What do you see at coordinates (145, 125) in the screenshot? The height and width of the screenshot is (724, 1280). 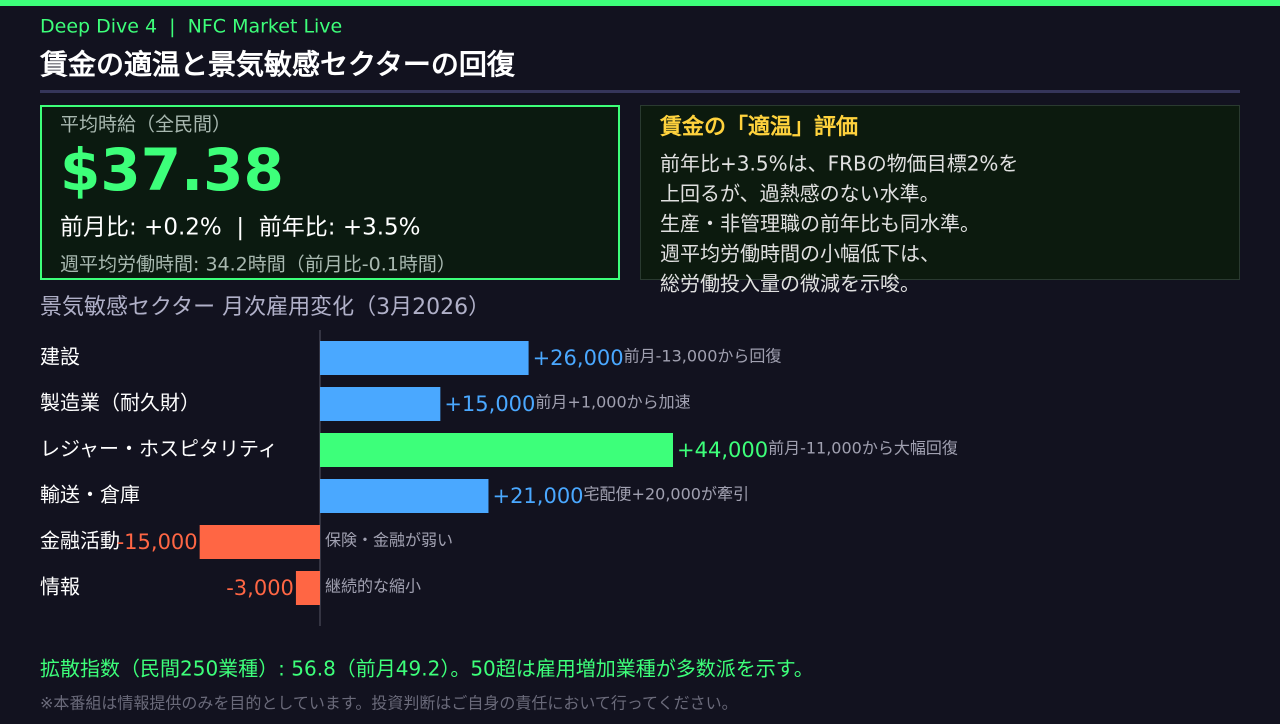 I see `wage-label: 平均時給（全民間）` at bounding box center [145, 125].